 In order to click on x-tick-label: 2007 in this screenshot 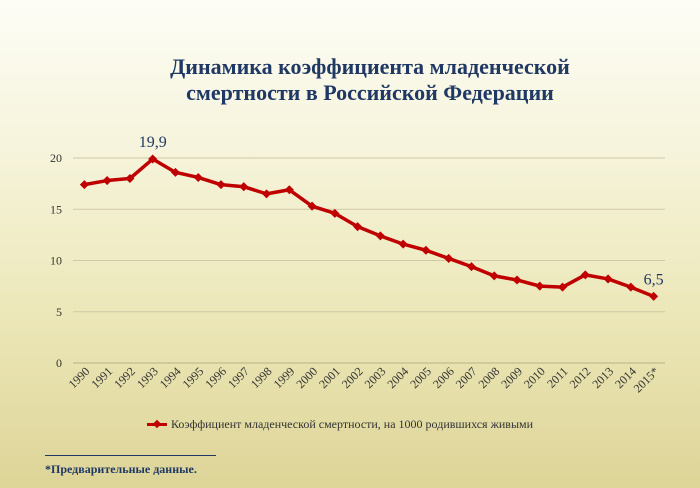, I will do `click(466, 377)`.